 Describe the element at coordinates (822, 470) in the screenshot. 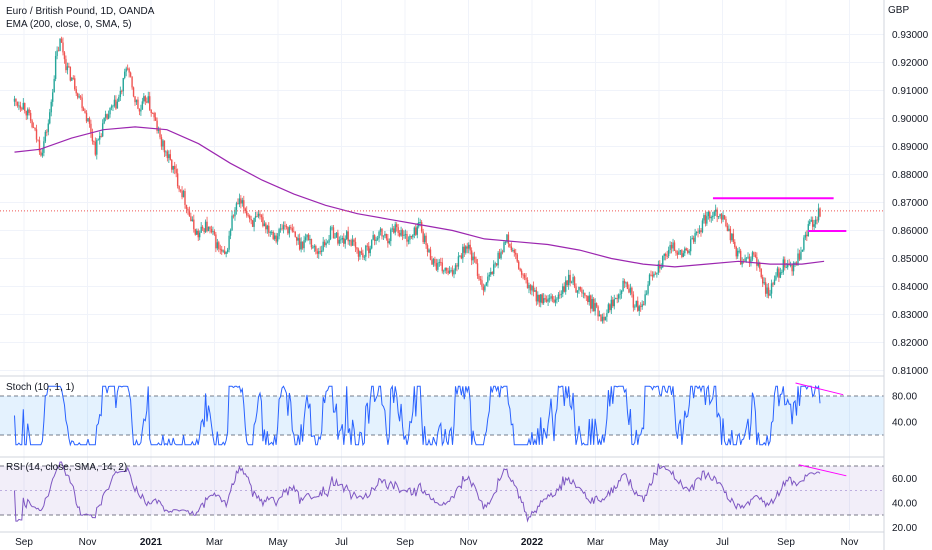

I see `rsi-divergence-line` at that location.